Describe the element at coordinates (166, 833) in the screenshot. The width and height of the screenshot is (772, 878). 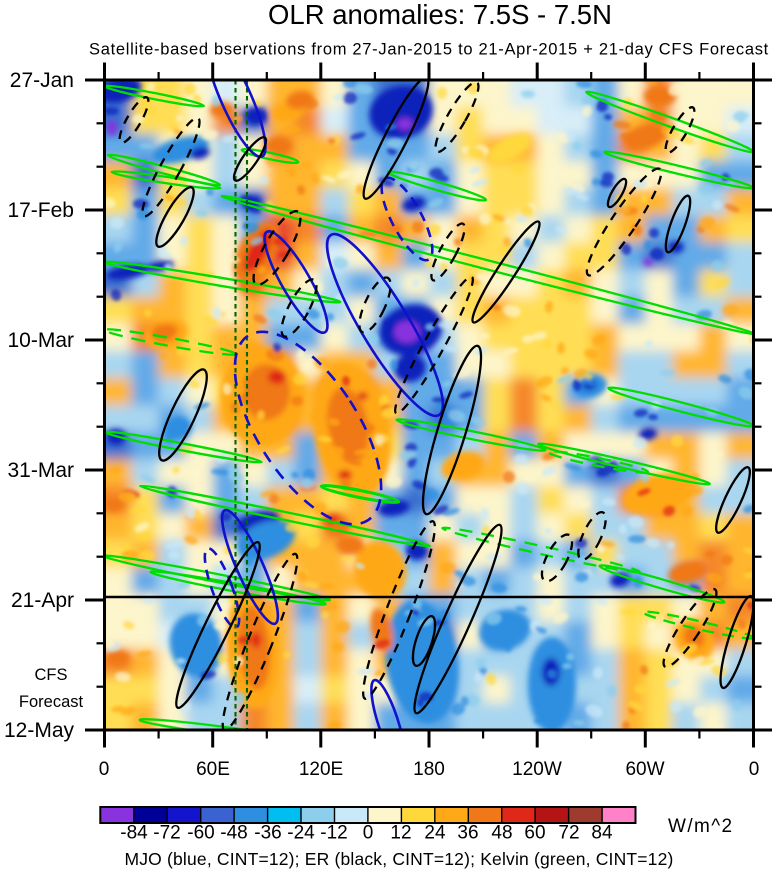
I see `svg-text: -72` at that location.